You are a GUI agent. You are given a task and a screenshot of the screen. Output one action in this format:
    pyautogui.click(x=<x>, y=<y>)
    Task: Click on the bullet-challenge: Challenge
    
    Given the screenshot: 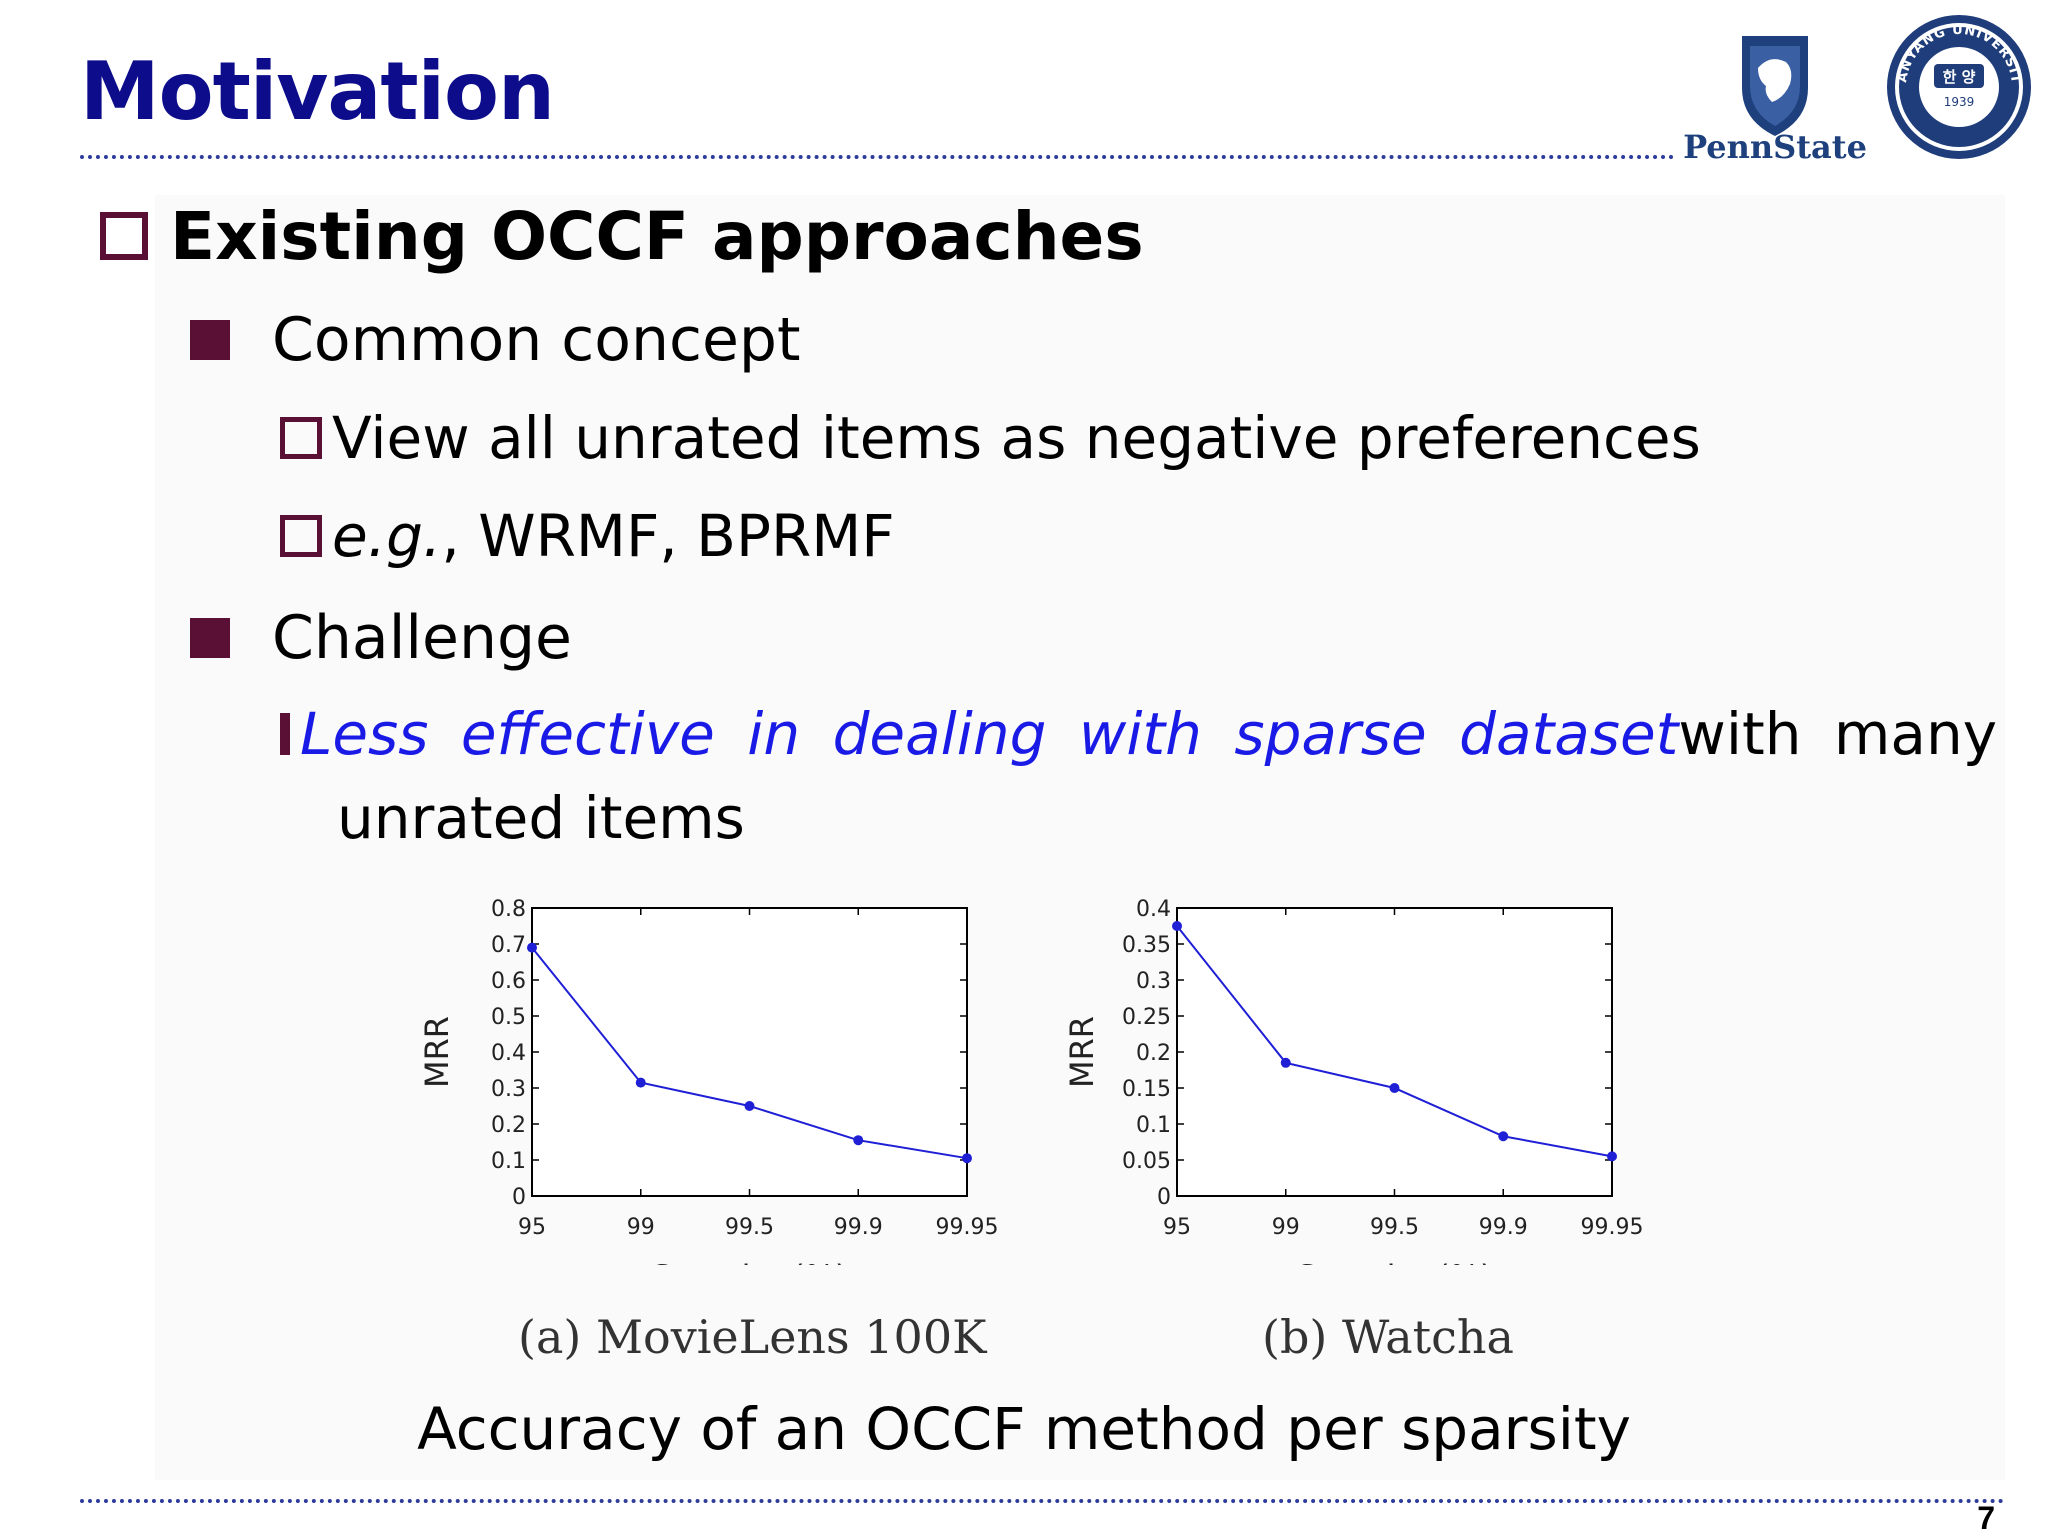 What is the action you would take?
    pyautogui.click(x=381, y=638)
    